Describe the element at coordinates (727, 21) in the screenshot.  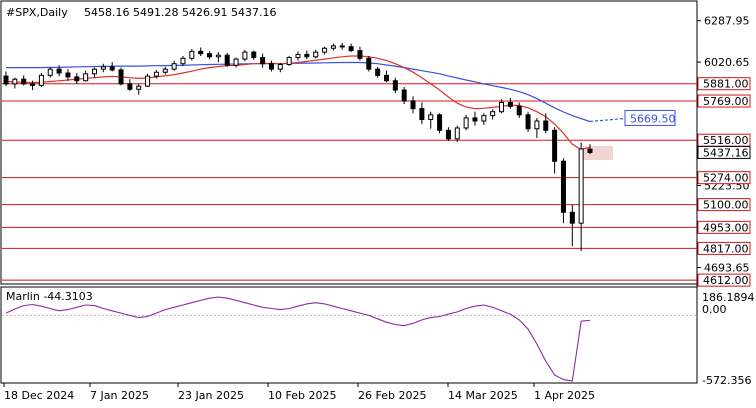
I see `y-tick-label: 6287.95` at that location.